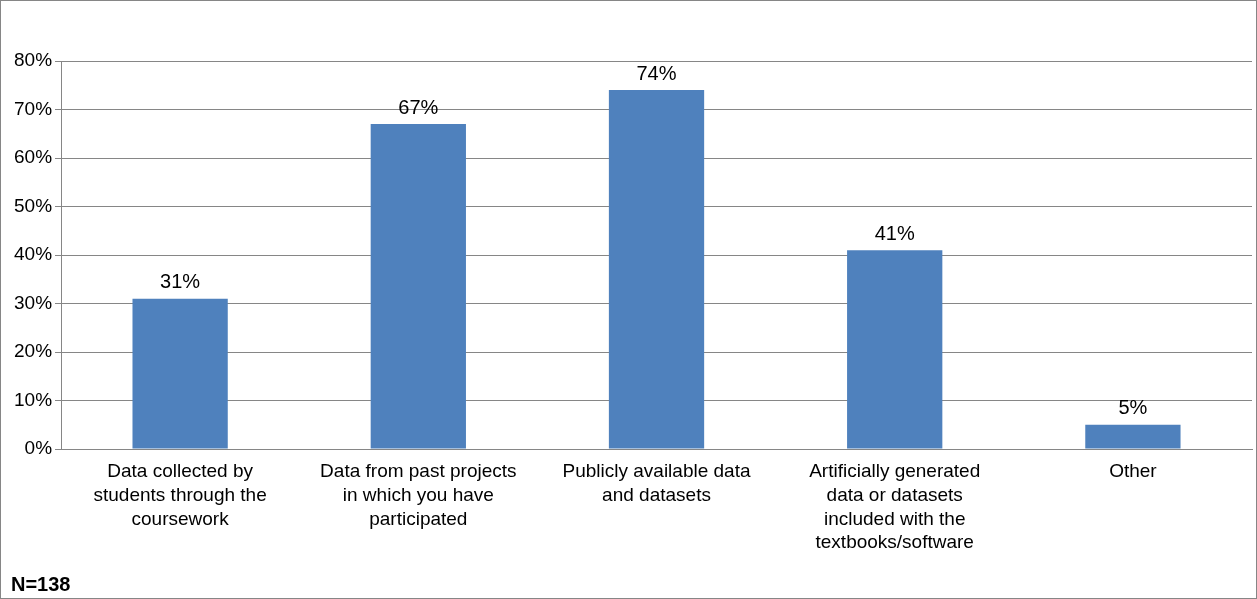 The image size is (1257, 599). I want to click on y-tick-label: 80%, so click(33, 60).